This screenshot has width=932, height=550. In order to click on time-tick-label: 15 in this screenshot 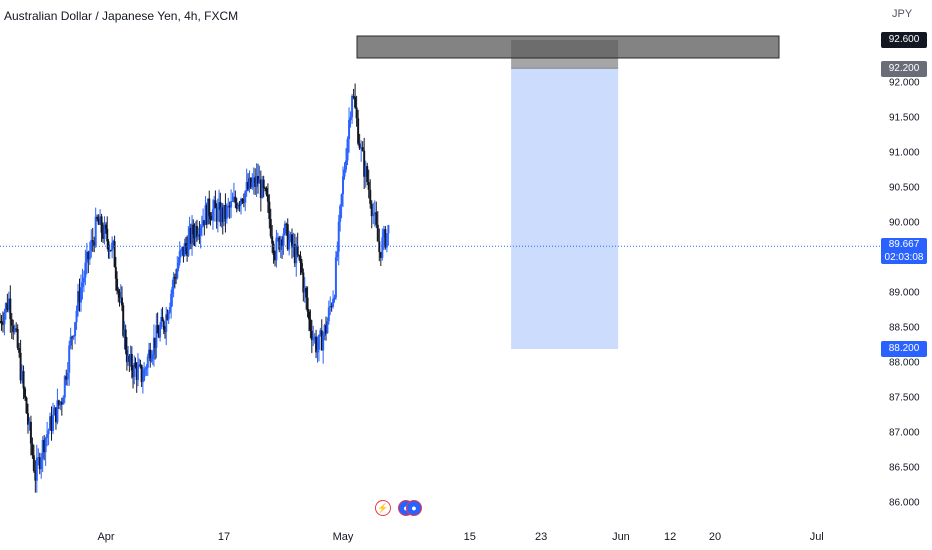, I will do `click(469, 537)`.